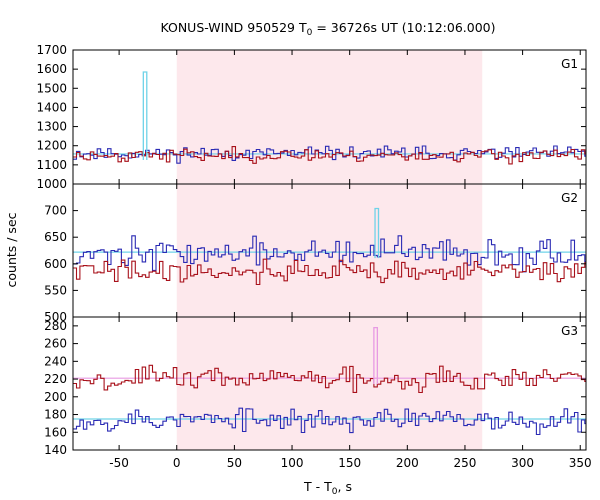 The width and height of the screenshot is (600, 500). What do you see at coordinates (51, 146) in the screenshot?
I see `y-tick-label: 1200` at bounding box center [51, 146].